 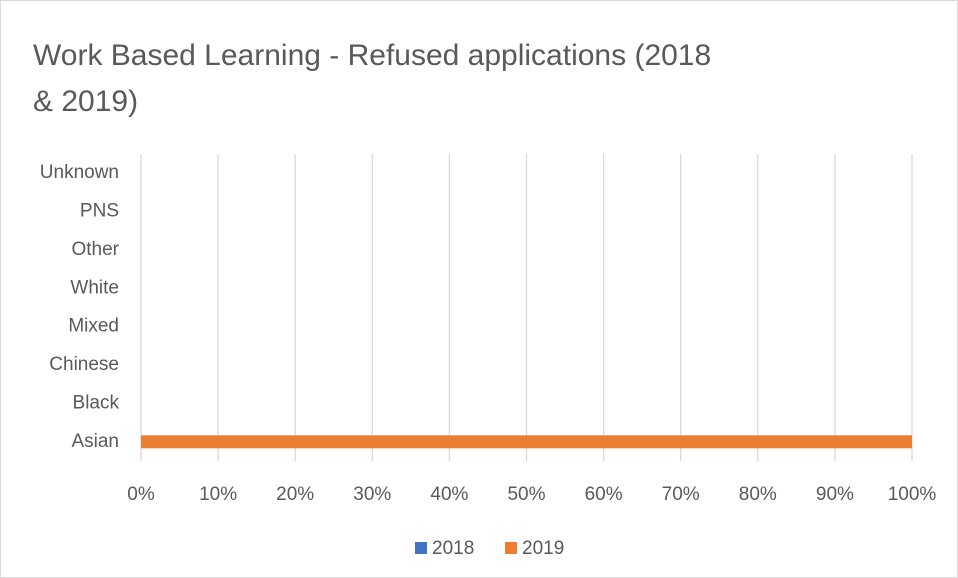 What do you see at coordinates (453, 548) in the screenshot?
I see `legend-label: 2018` at bounding box center [453, 548].